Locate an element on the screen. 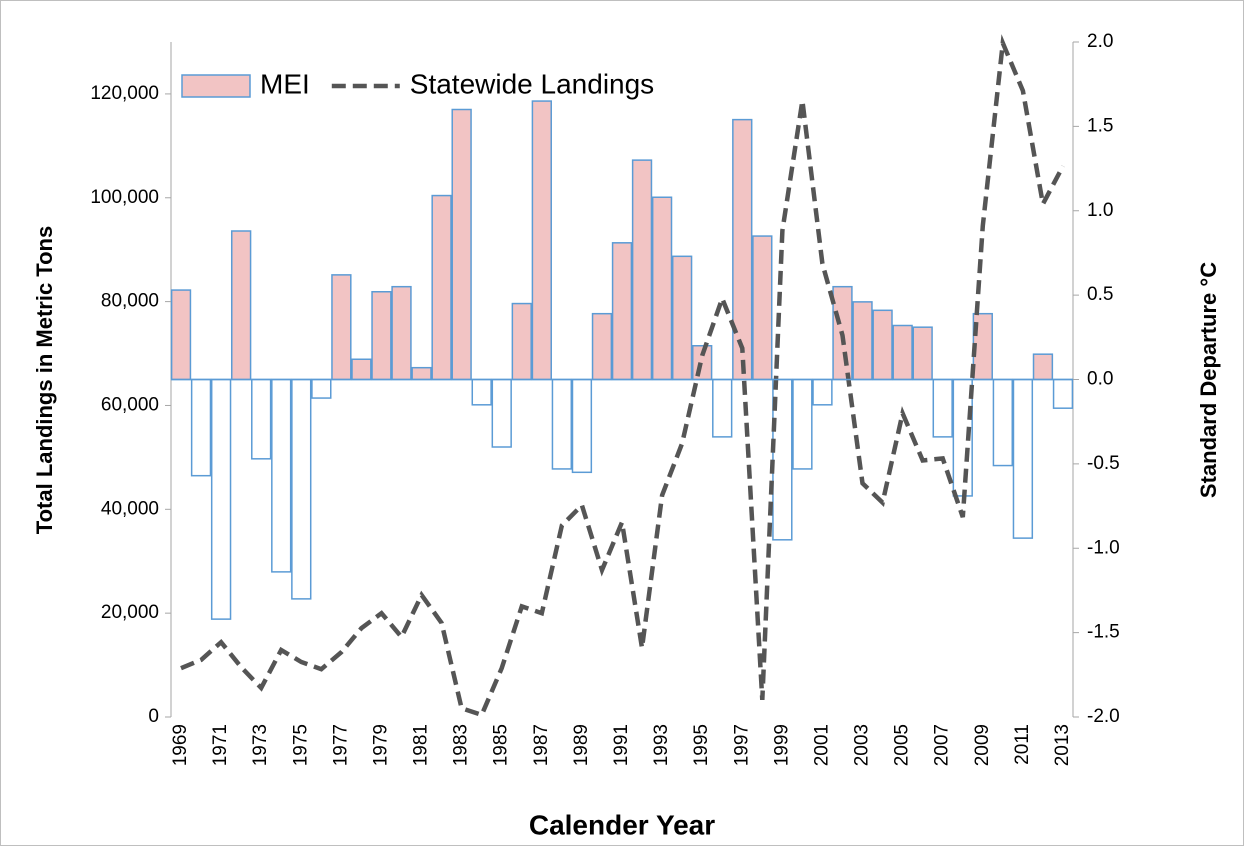  y2-tick-label: -1.0 is located at coordinates (1103, 547).